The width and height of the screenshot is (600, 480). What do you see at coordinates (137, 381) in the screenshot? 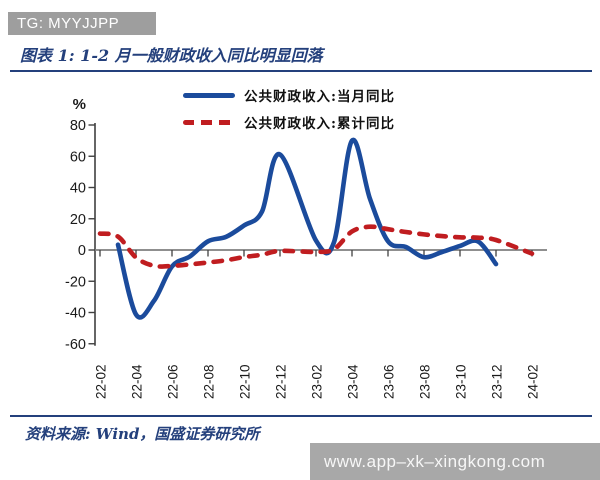
I see `x-tick-label: 22-04` at bounding box center [137, 381].